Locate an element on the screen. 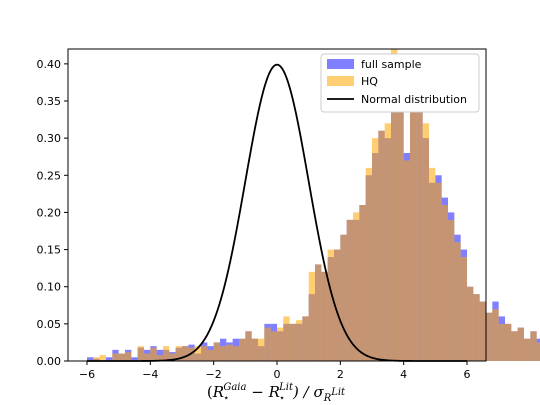 The width and height of the screenshot is (540, 405). y-tick-label: 0.30 is located at coordinates (49, 138).